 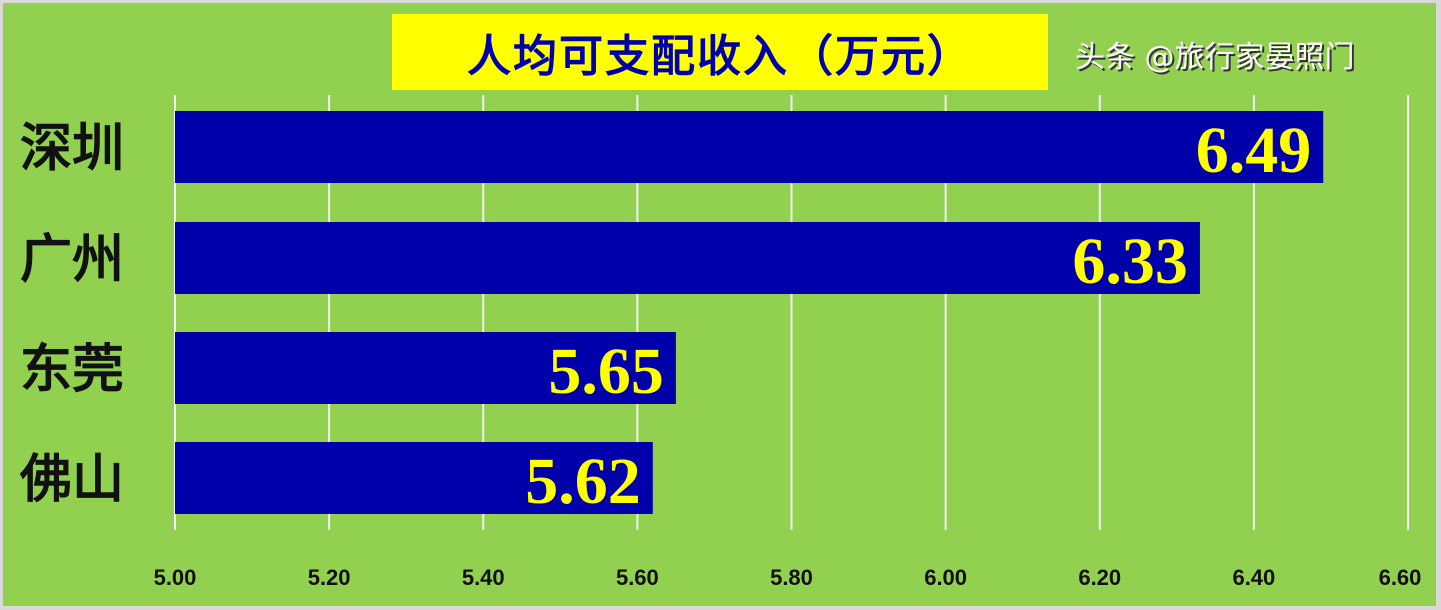 What do you see at coordinates (583, 481) in the screenshot?
I see `data-label: 5.62` at bounding box center [583, 481].